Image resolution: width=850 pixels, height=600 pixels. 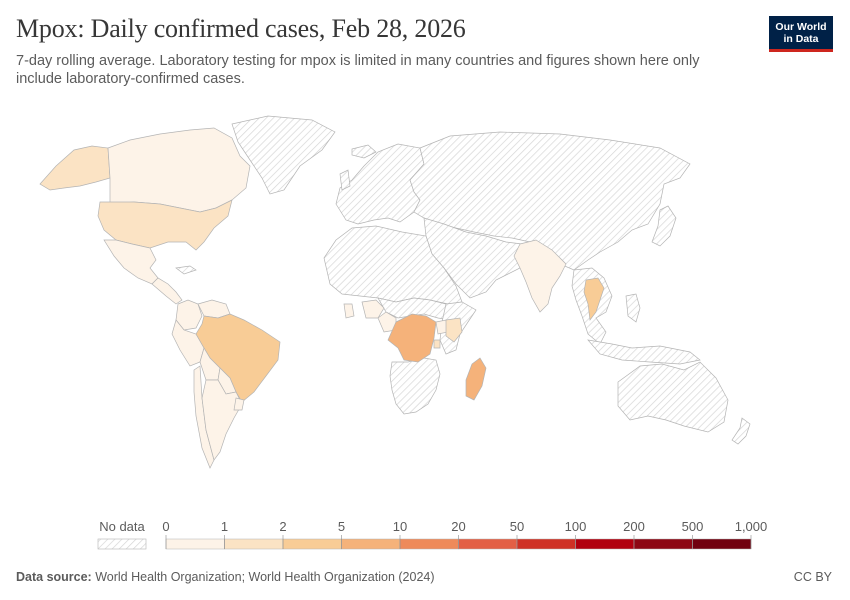 I want to click on country-ghana, so click(x=349, y=311).